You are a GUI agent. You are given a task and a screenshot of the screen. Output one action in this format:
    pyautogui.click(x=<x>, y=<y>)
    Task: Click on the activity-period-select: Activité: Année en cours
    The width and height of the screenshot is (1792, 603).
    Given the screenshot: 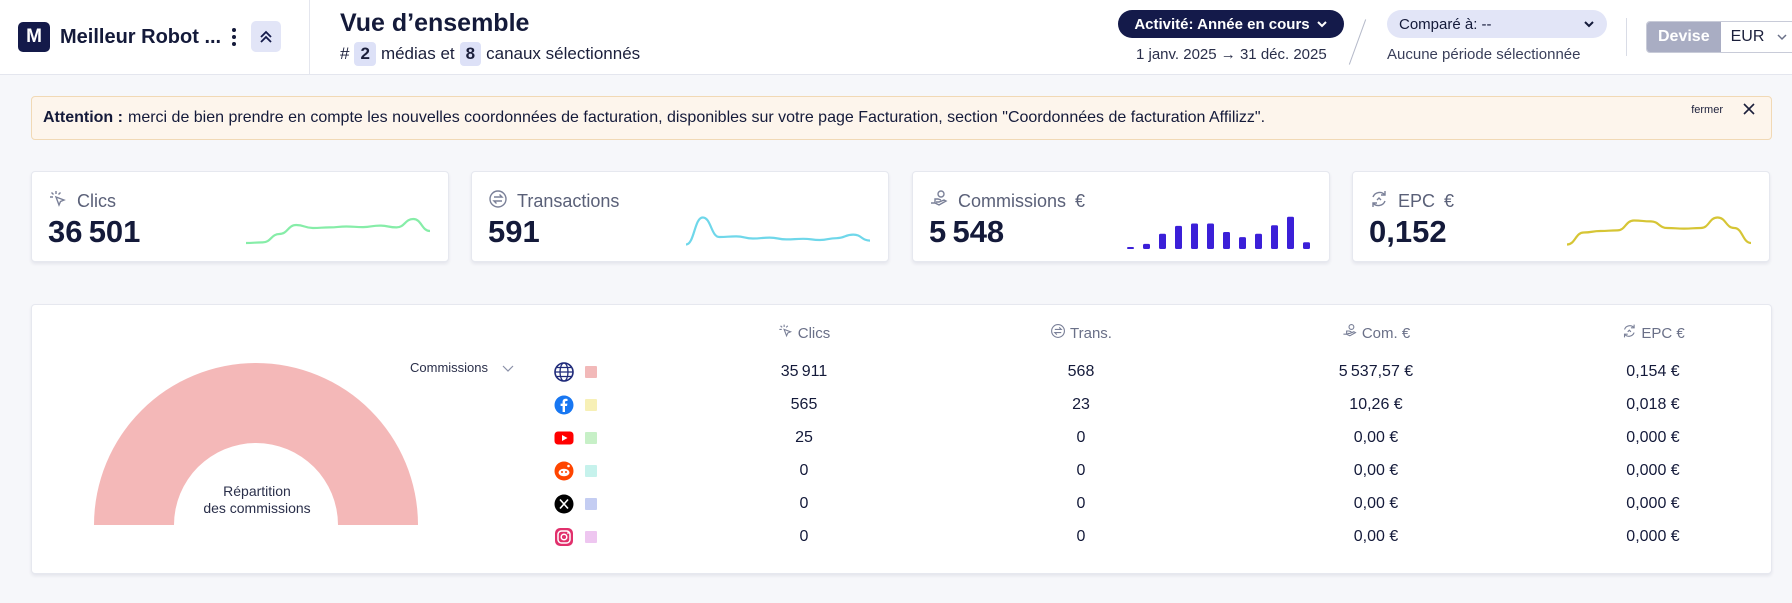 What is the action you would take?
    pyautogui.click(x=1231, y=24)
    